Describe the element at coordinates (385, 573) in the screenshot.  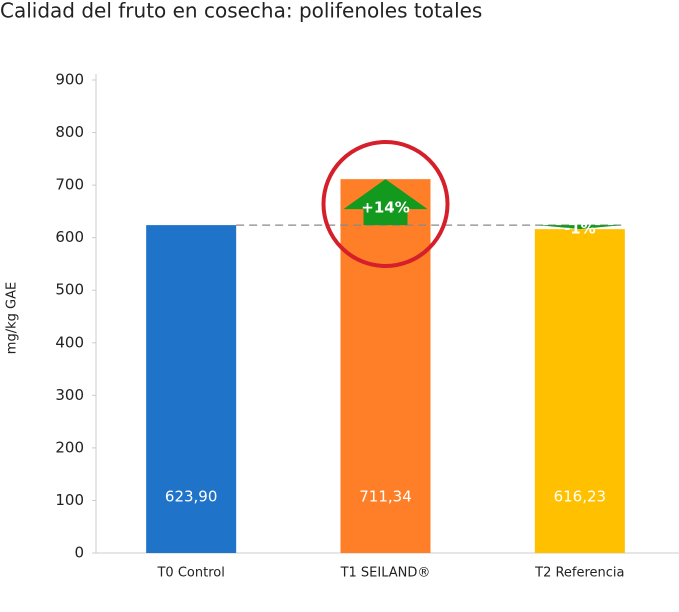
I see `x-tick-label: T1 SEILAND®` at that location.